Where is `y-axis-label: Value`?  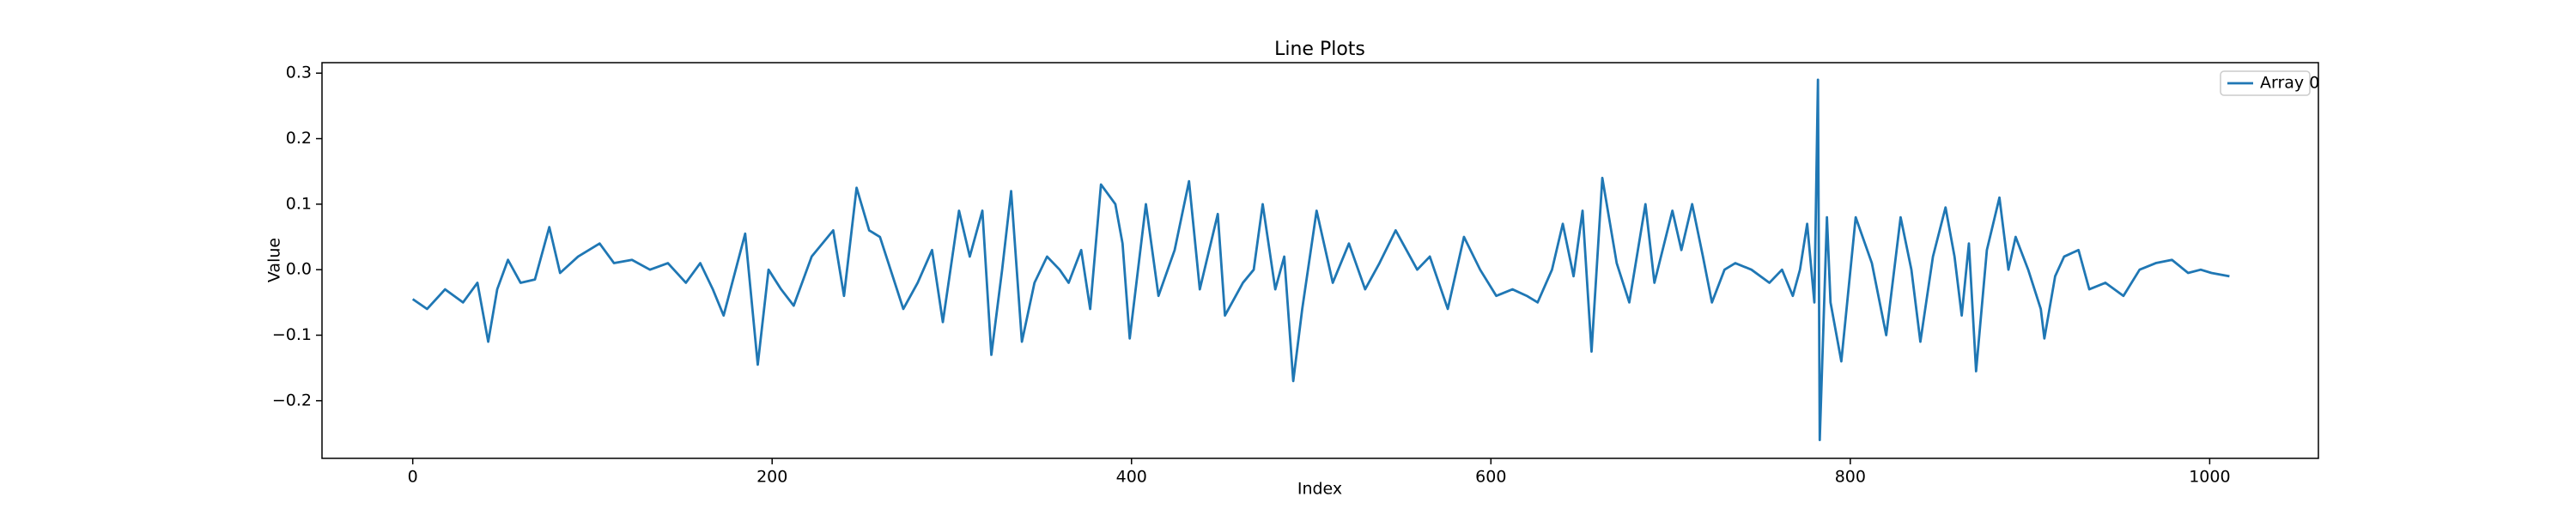 y-axis-label: Value is located at coordinates (274, 260).